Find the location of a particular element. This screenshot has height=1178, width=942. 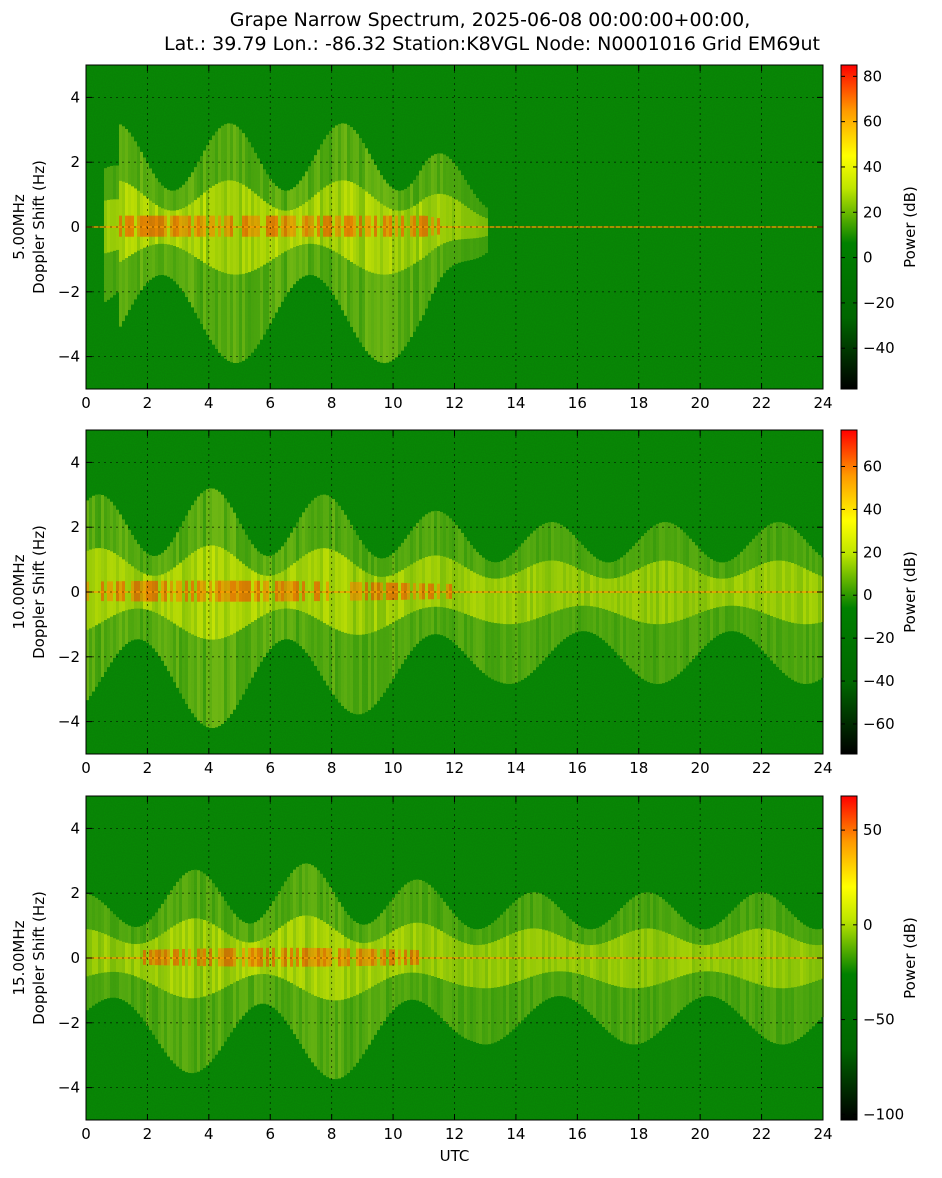

x-tick-label: 22 is located at coordinates (761, 768).